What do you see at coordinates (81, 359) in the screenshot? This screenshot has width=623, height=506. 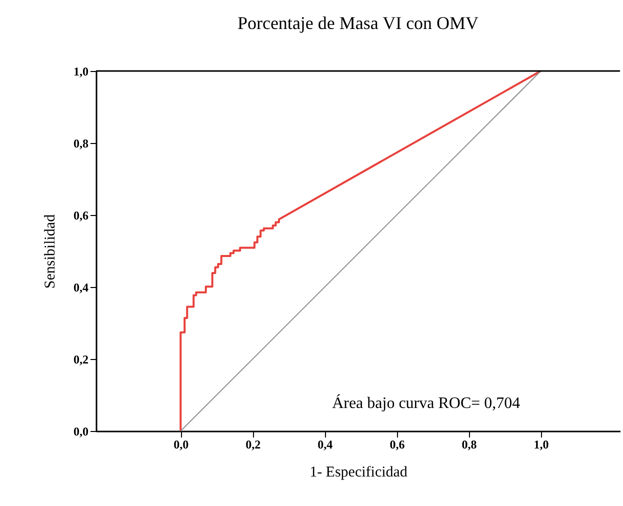 I see `y-tick-label: 0,2` at bounding box center [81, 359].